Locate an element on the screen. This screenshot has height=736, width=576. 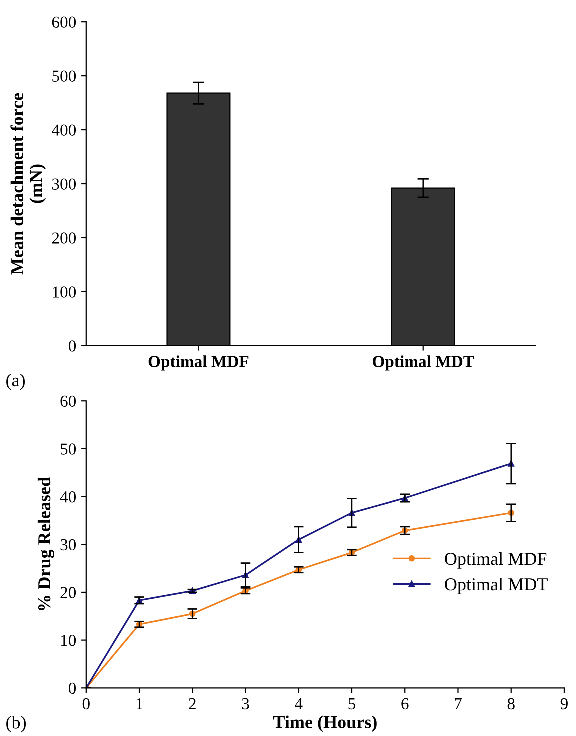
y-axis-title: % Drug Released is located at coordinates (46, 543).